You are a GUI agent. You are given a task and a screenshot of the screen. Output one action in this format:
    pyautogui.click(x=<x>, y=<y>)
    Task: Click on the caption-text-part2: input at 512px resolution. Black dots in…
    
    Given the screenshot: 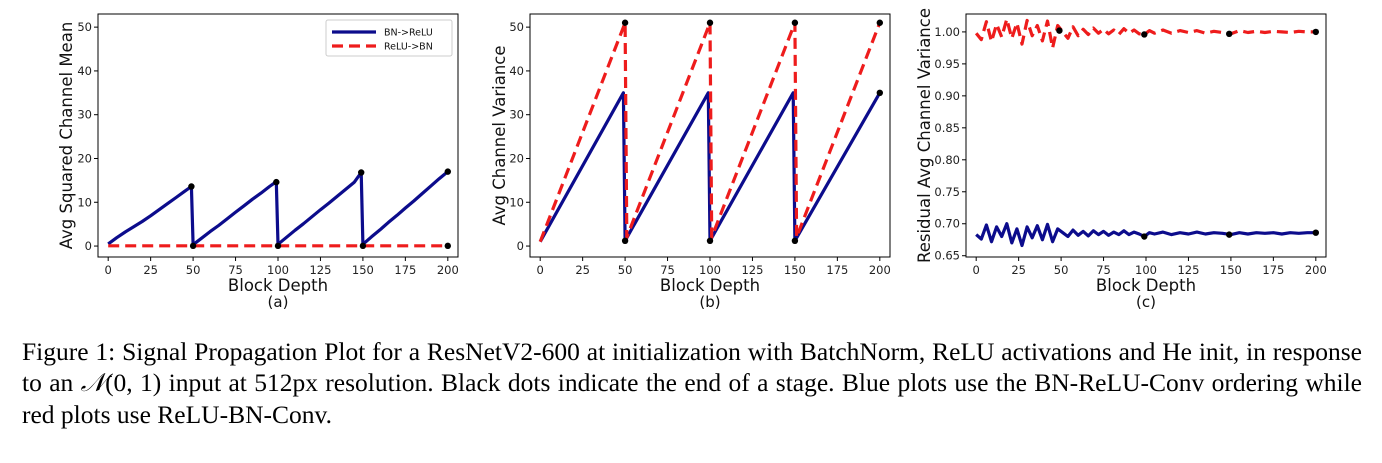 What is the action you would take?
    pyautogui.click(x=692, y=398)
    